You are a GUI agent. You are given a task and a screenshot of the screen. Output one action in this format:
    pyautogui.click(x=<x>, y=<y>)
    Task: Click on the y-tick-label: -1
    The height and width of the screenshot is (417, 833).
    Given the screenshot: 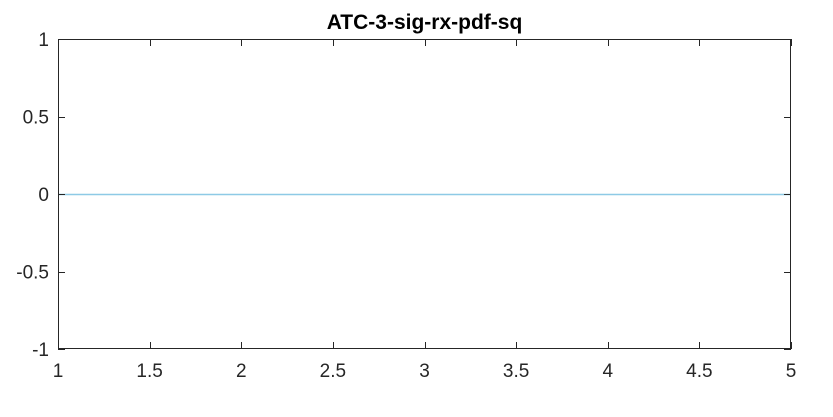 What is the action you would take?
    pyautogui.click(x=40, y=350)
    